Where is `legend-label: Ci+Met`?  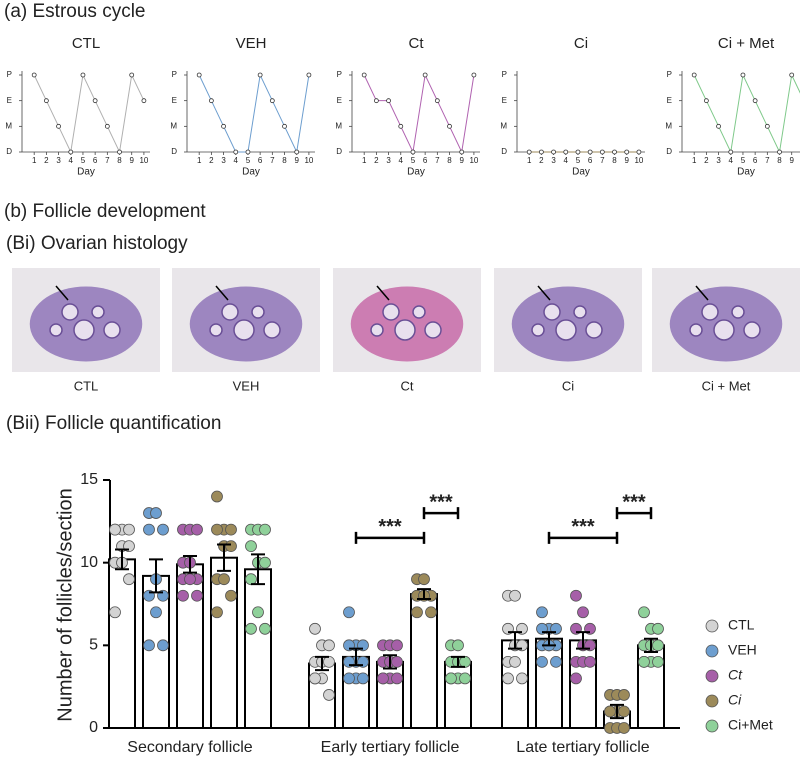 legend-label: Ci+Met is located at coordinates (750, 725).